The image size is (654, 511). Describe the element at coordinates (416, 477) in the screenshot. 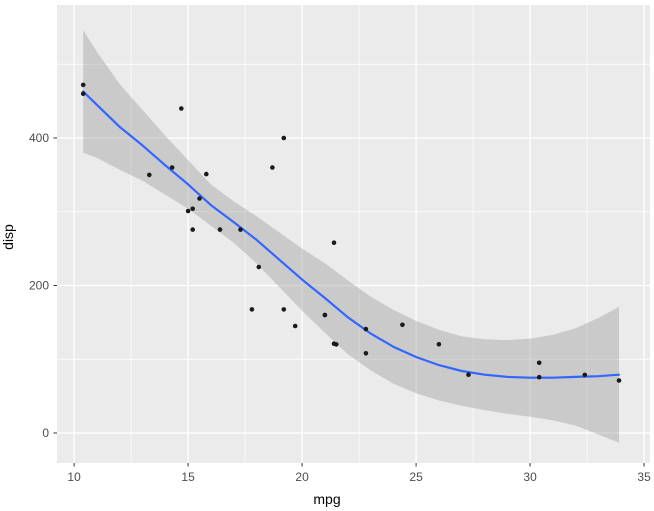

I see `x-tick-label: 25` at that location.